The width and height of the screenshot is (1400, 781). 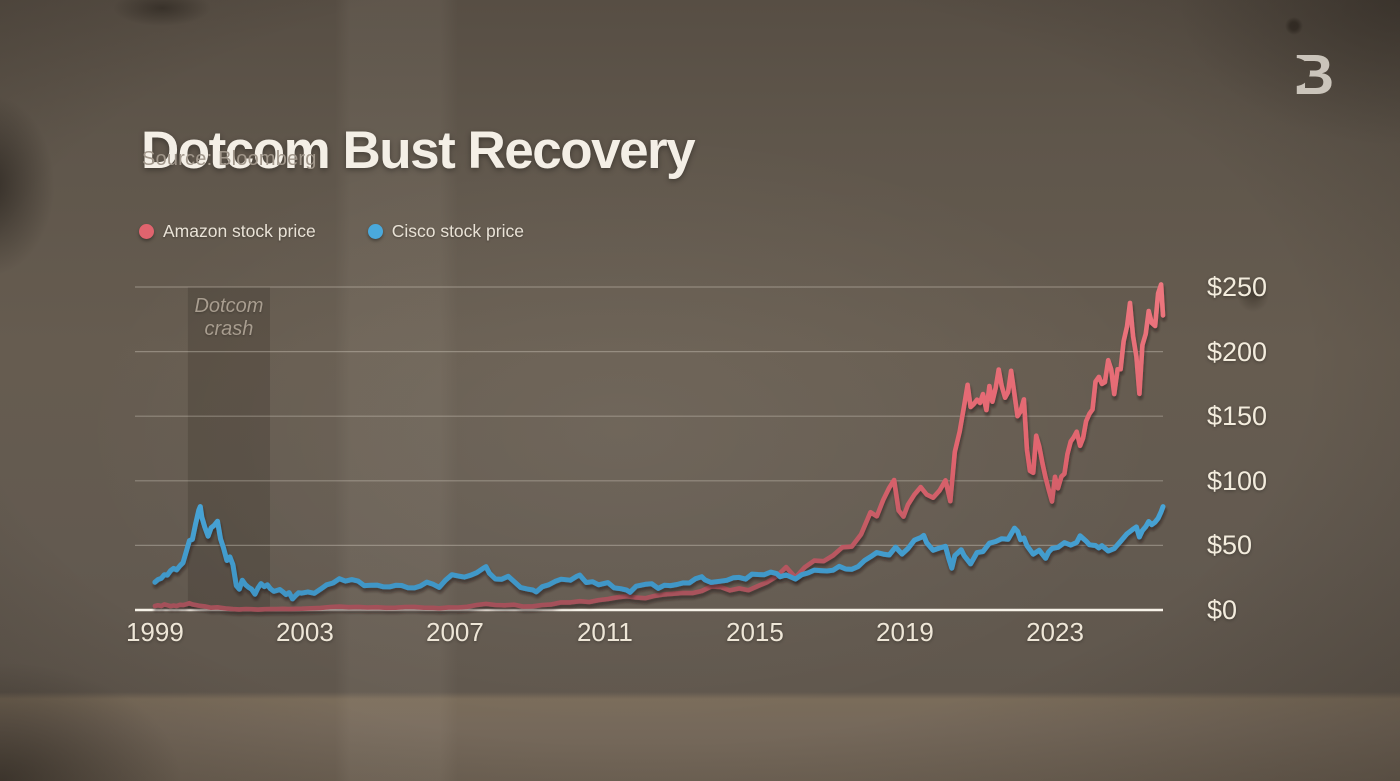 What do you see at coordinates (659, 553) in the screenshot?
I see `cisco-price-line` at bounding box center [659, 553].